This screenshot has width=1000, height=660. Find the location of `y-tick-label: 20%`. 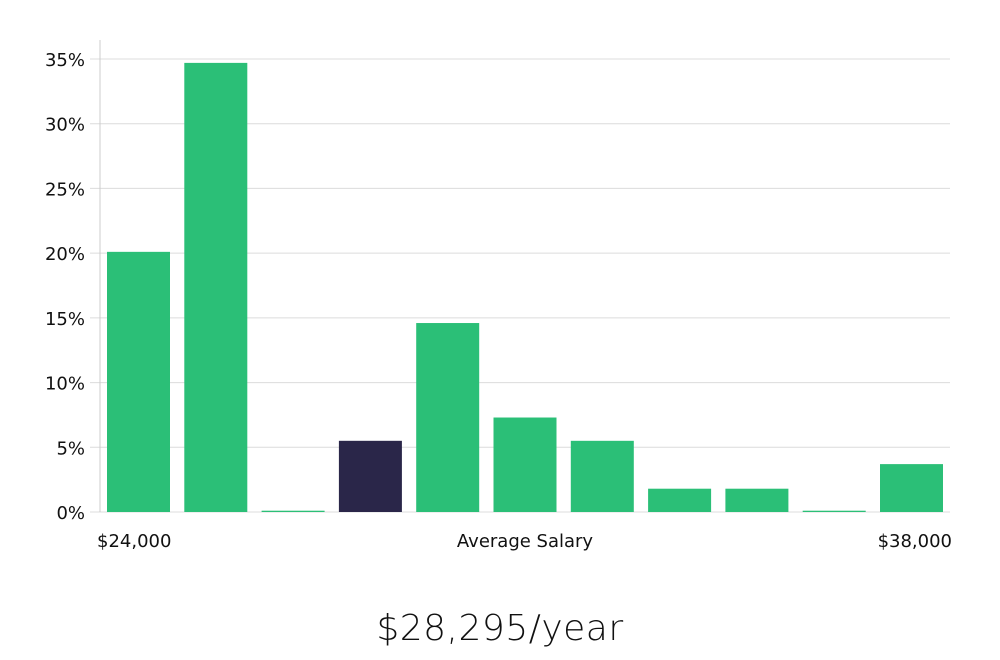

y-tick-label: 20% is located at coordinates (65, 254).